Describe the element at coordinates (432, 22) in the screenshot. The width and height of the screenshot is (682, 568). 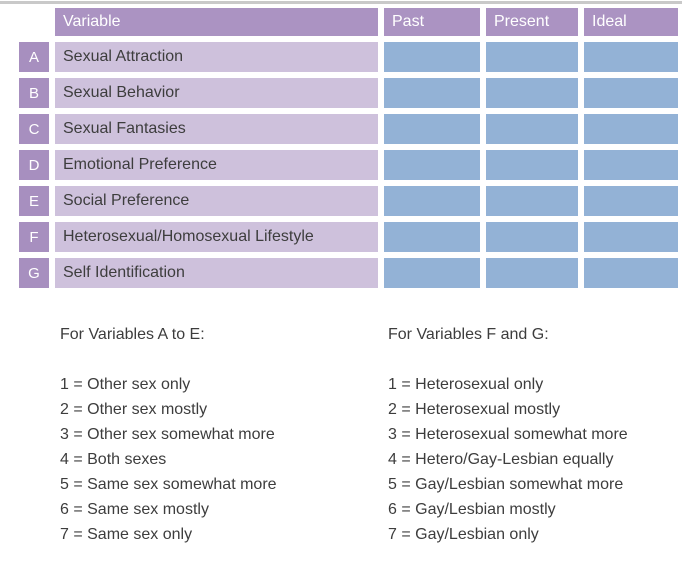
I see `column-header-past: Past` at that location.